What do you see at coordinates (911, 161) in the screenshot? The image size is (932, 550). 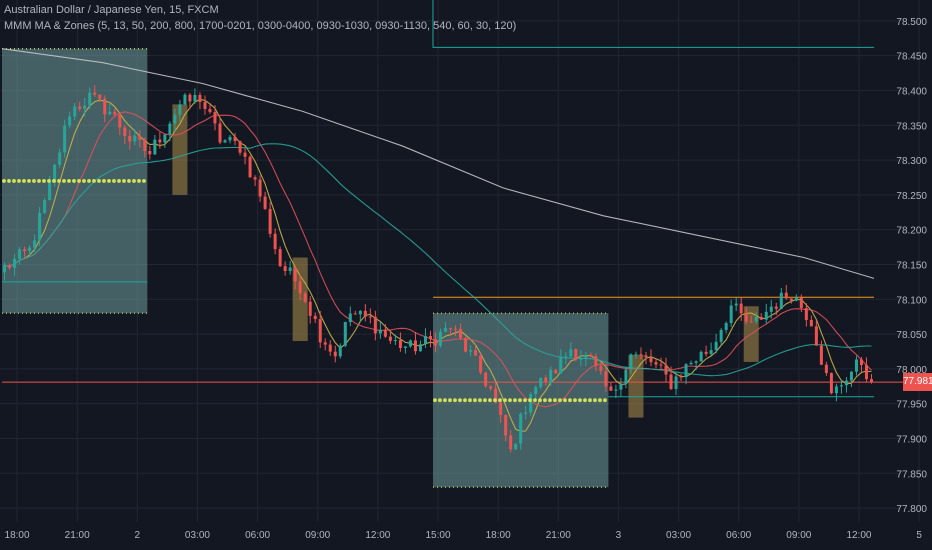 I see `y-tick-label: 78.300` at bounding box center [911, 161].